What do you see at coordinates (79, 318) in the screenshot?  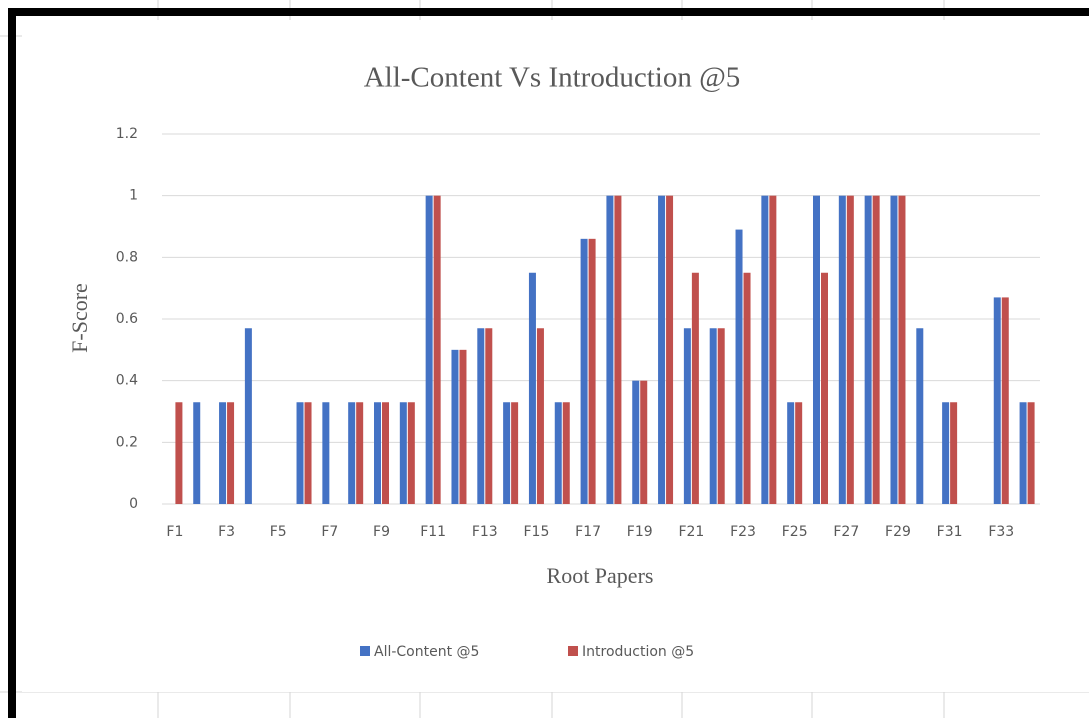 I see `y-axis-label: F-Score` at bounding box center [79, 318].